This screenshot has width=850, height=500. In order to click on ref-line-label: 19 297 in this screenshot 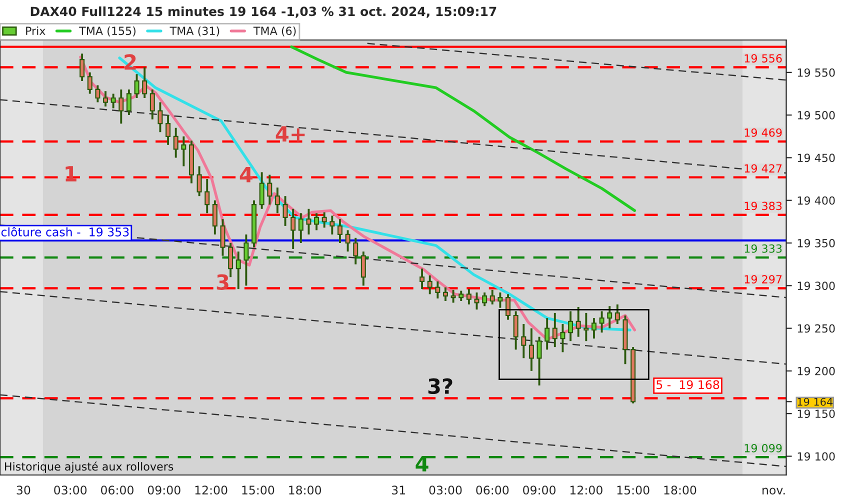, I will do `click(763, 279)`.